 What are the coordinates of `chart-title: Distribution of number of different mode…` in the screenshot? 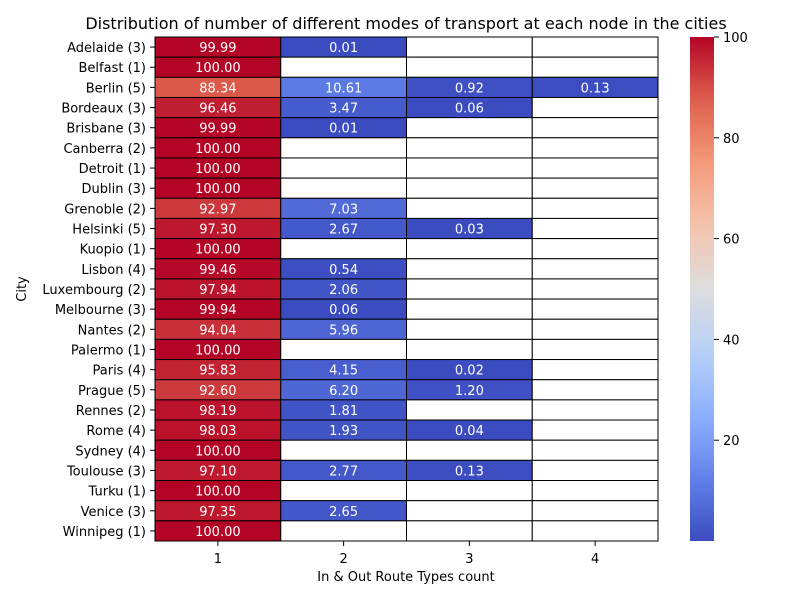 It's located at (405, 23).